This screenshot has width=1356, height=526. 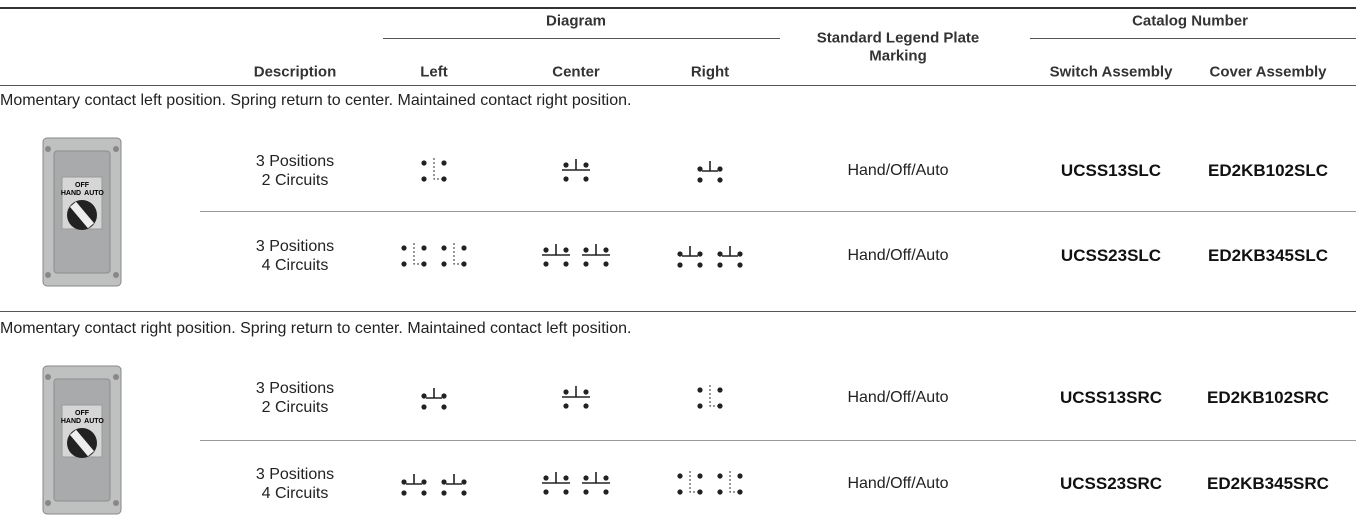 I want to click on header-catalog: Catalog Number, so click(x=1190, y=21).